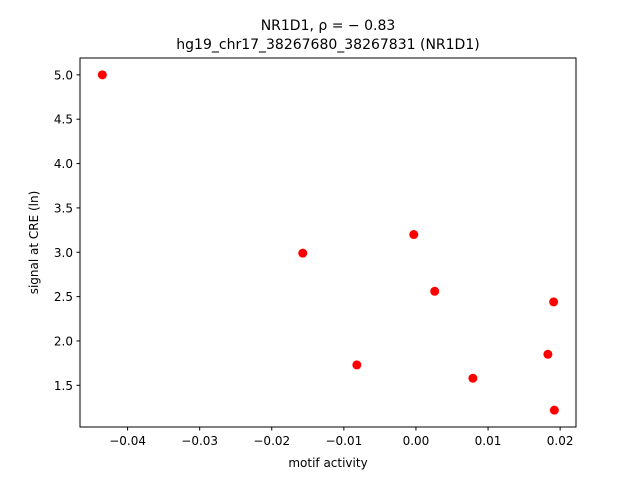 Image resolution: width=640 pixels, height=480 pixels. What do you see at coordinates (63, 253) in the screenshot?
I see `y-tick-label: 3.0` at bounding box center [63, 253].